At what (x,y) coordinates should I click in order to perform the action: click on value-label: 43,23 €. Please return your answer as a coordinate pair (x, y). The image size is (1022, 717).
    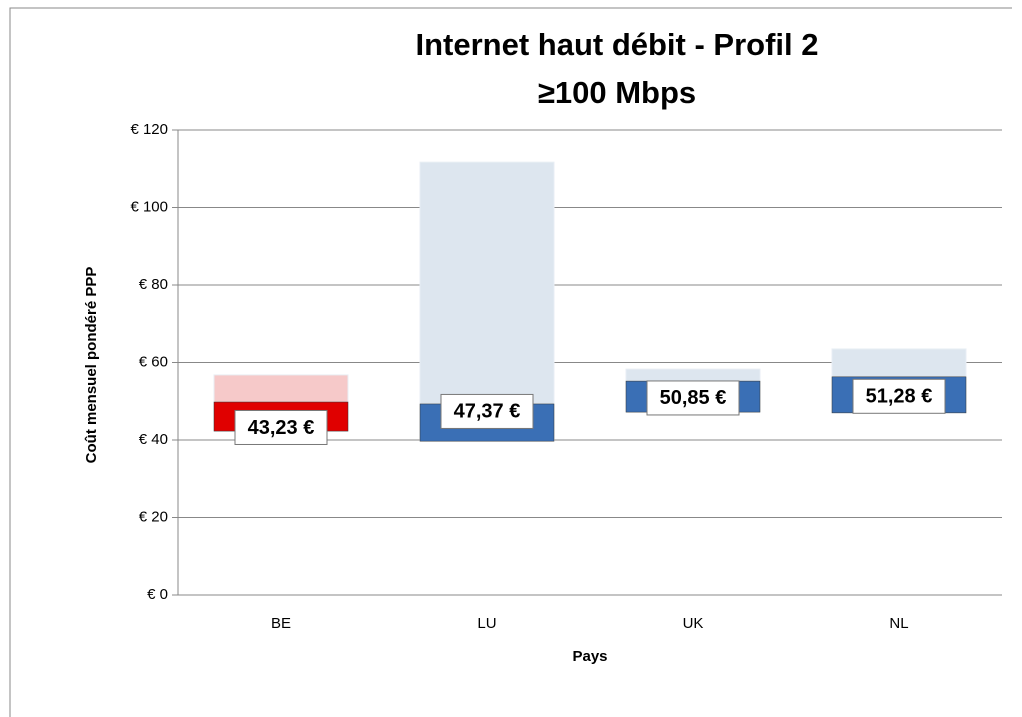
    Looking at the image, I should click on (281, 428).